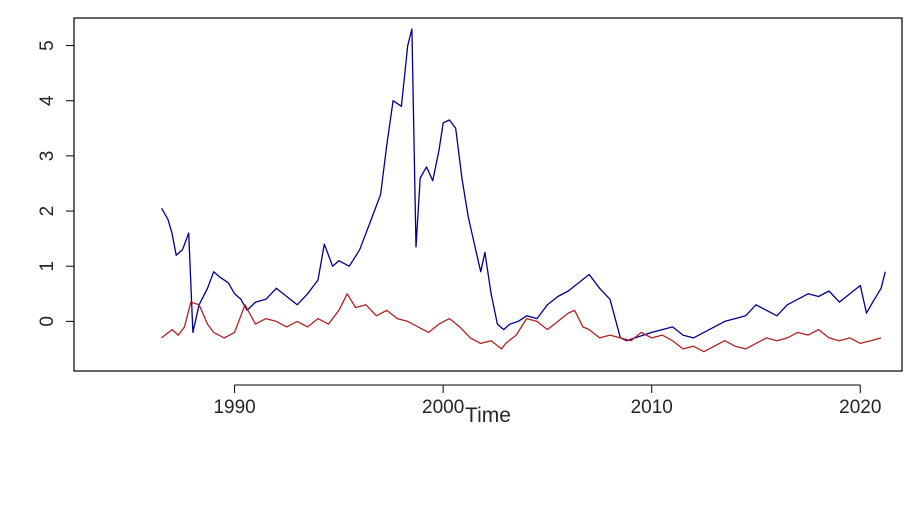 Image resolution: width=916 pixels, height=510 pixels. I want to click on y-axis: 0 1 2 3 4 5, so click(56, 183).